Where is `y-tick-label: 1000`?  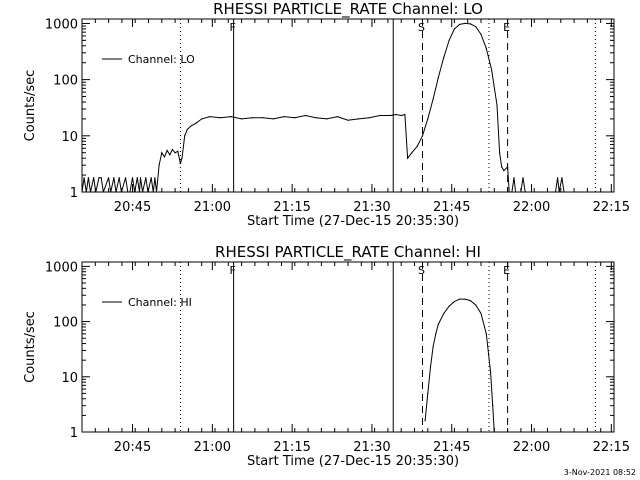 y-tick-label: 1000 is located at coordinates (61, 24).